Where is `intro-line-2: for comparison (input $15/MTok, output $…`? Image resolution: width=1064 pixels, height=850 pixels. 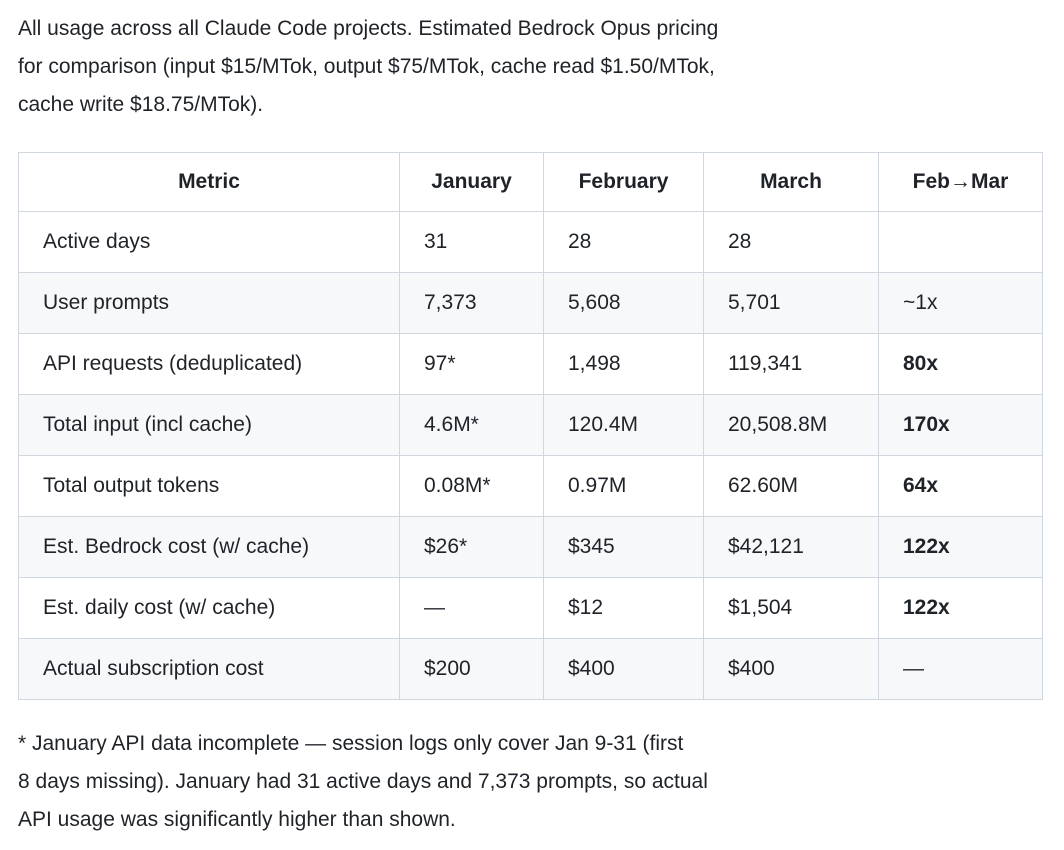 intro-line-2: for comparison (input $15/MTok, output $… is located at coordinates (366, 66).